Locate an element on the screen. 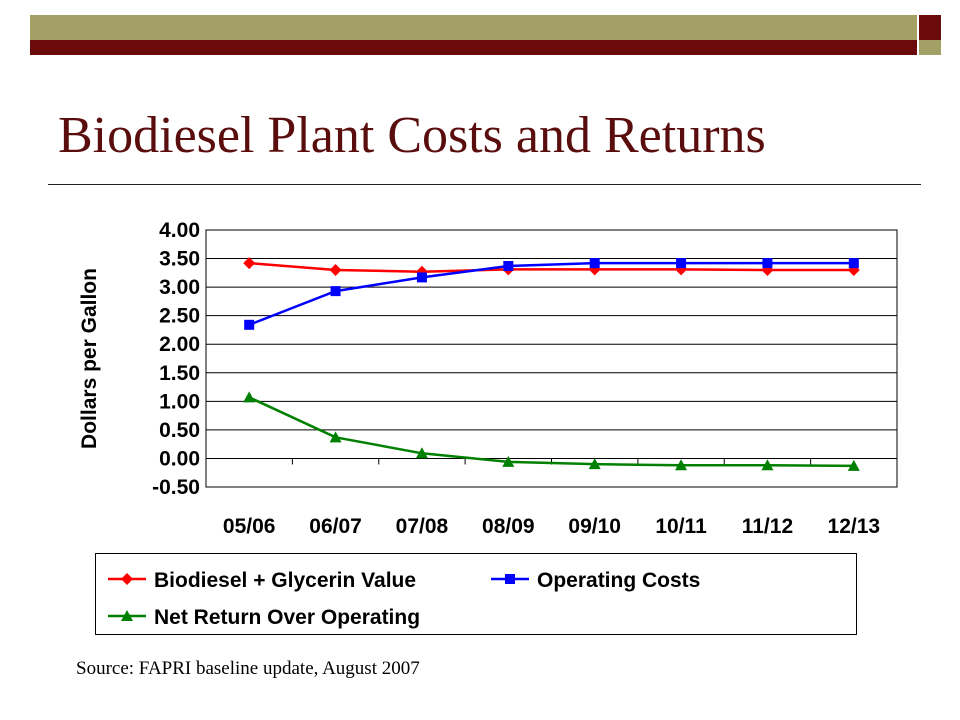 The height and width of the screenshot is (720, 960). y-tick-label: 0.00 is located at coordinates (179, 458).